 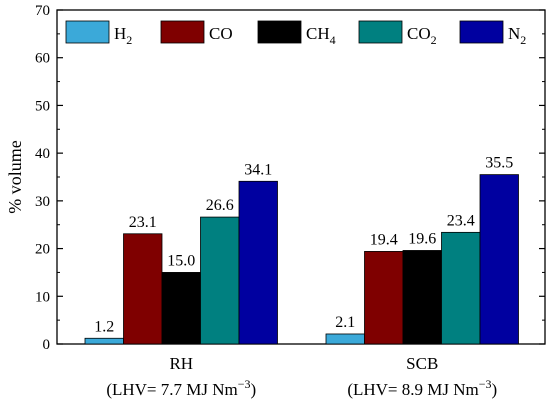 What do you see at coordinates (42, 11) in the screenshot?
I see `y-tick-label: 70` at bounding box center [42, 11].